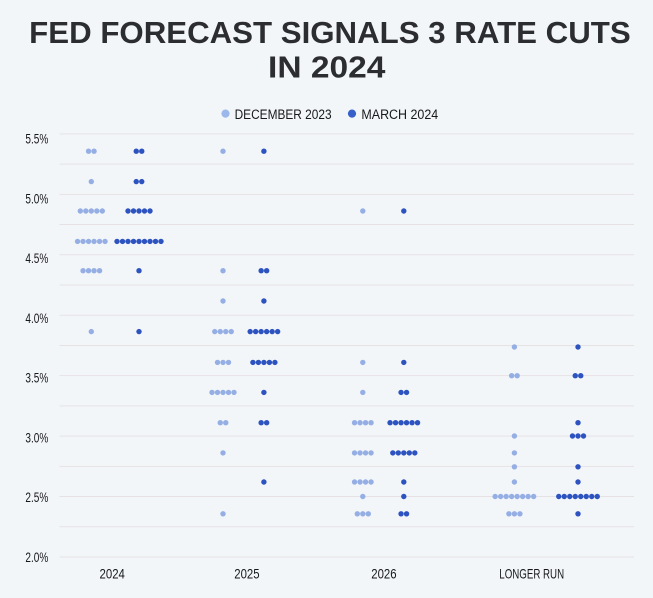  I want to click on svg-text: 2024, so click(113, 573).